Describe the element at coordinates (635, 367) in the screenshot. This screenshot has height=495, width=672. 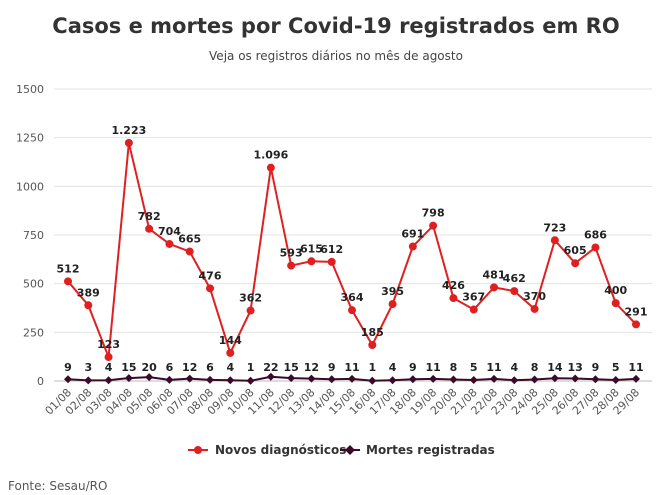
I see `data-label-mortes-registradas: 11` at that location.